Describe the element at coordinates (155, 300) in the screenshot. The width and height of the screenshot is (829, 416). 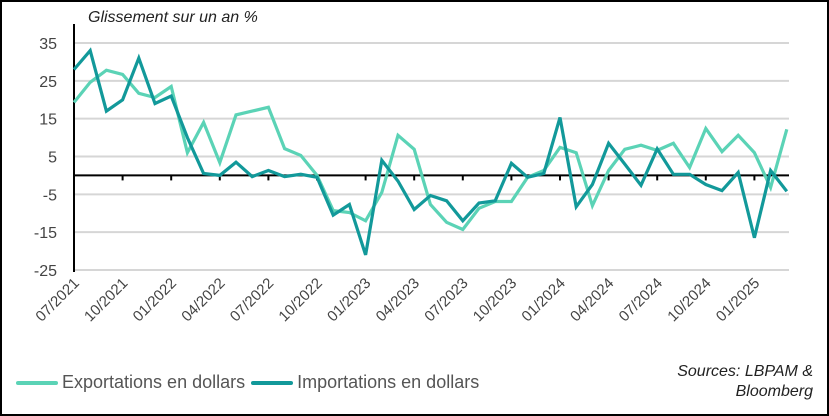
I see `x-tick-label: 01/2022` at that location.